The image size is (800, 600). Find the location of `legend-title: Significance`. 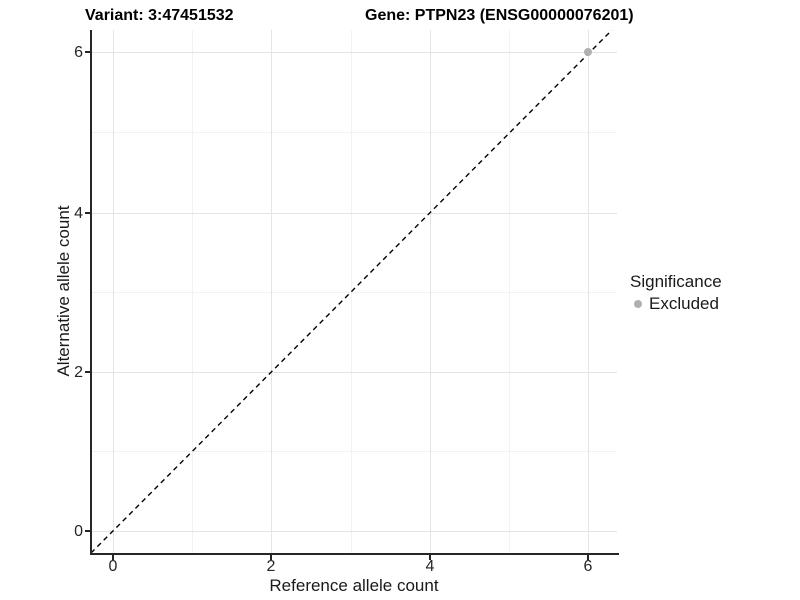

legend-title: Significance is located at coordinates (676, 281).